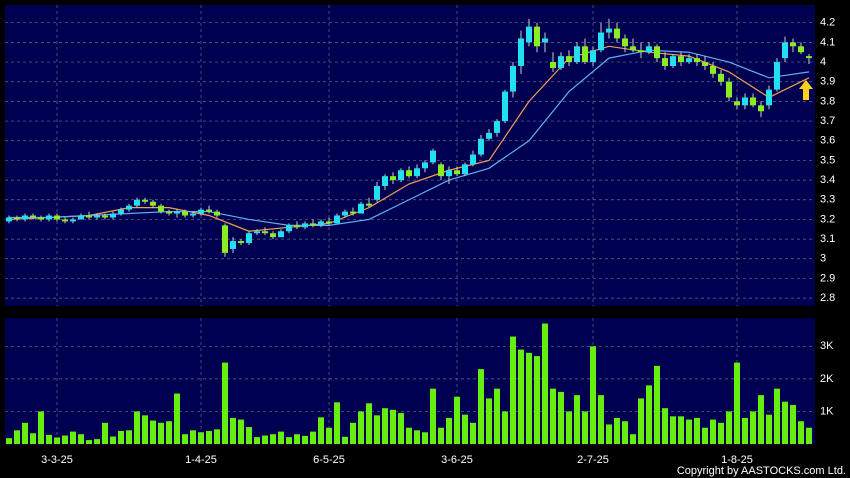 The image size is (850, 478). What do you see at coordinates (806, 90) in the screenshot?
I see `signal-arrow` at bounding box center [806, 90].